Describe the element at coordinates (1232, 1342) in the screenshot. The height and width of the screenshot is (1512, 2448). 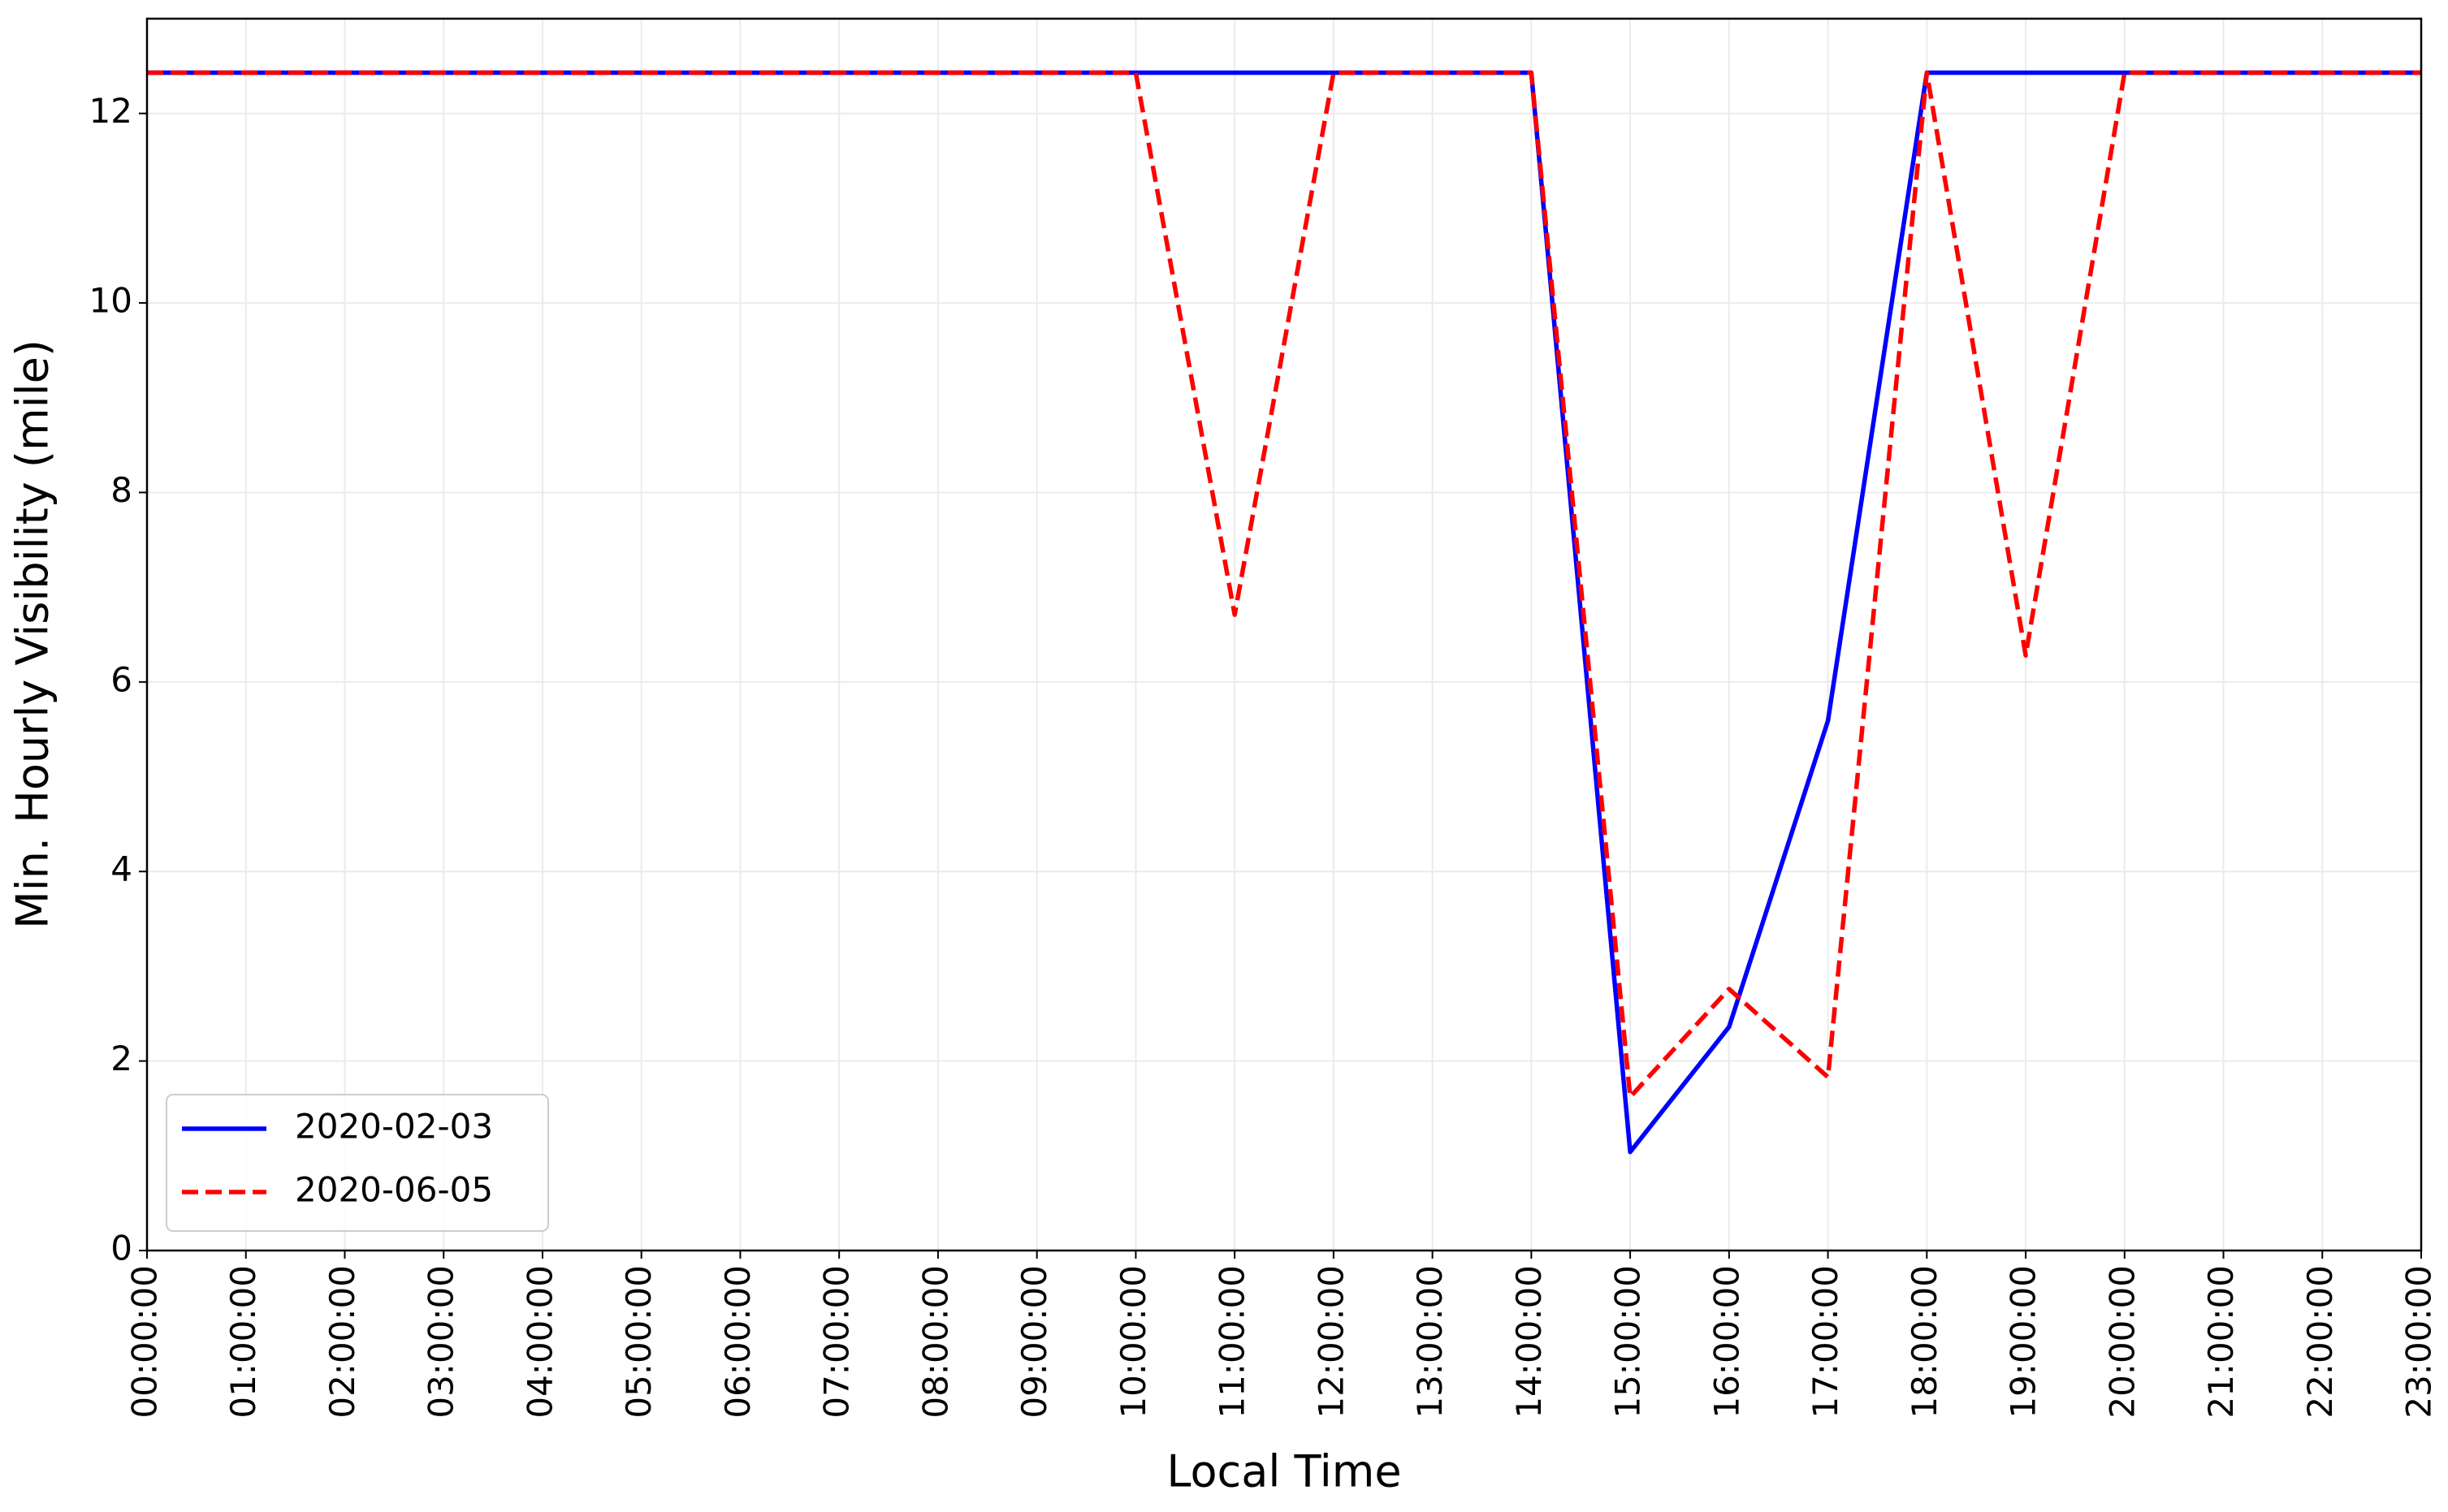
I see `x-tick-label: 11:00:00` at that location.